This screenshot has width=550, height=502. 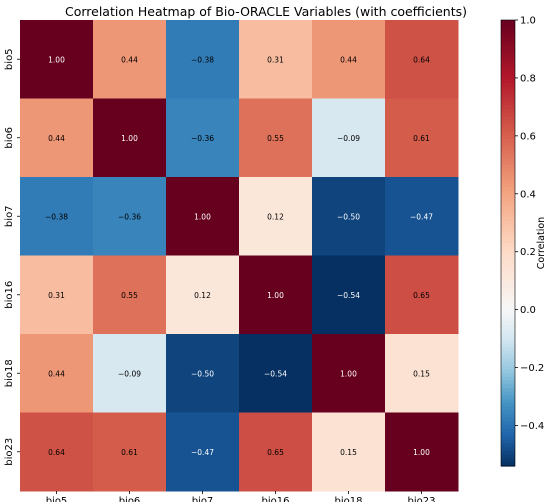 I want to click on heatmap-cell-bio18-bio6, so click(x=130, y=373).